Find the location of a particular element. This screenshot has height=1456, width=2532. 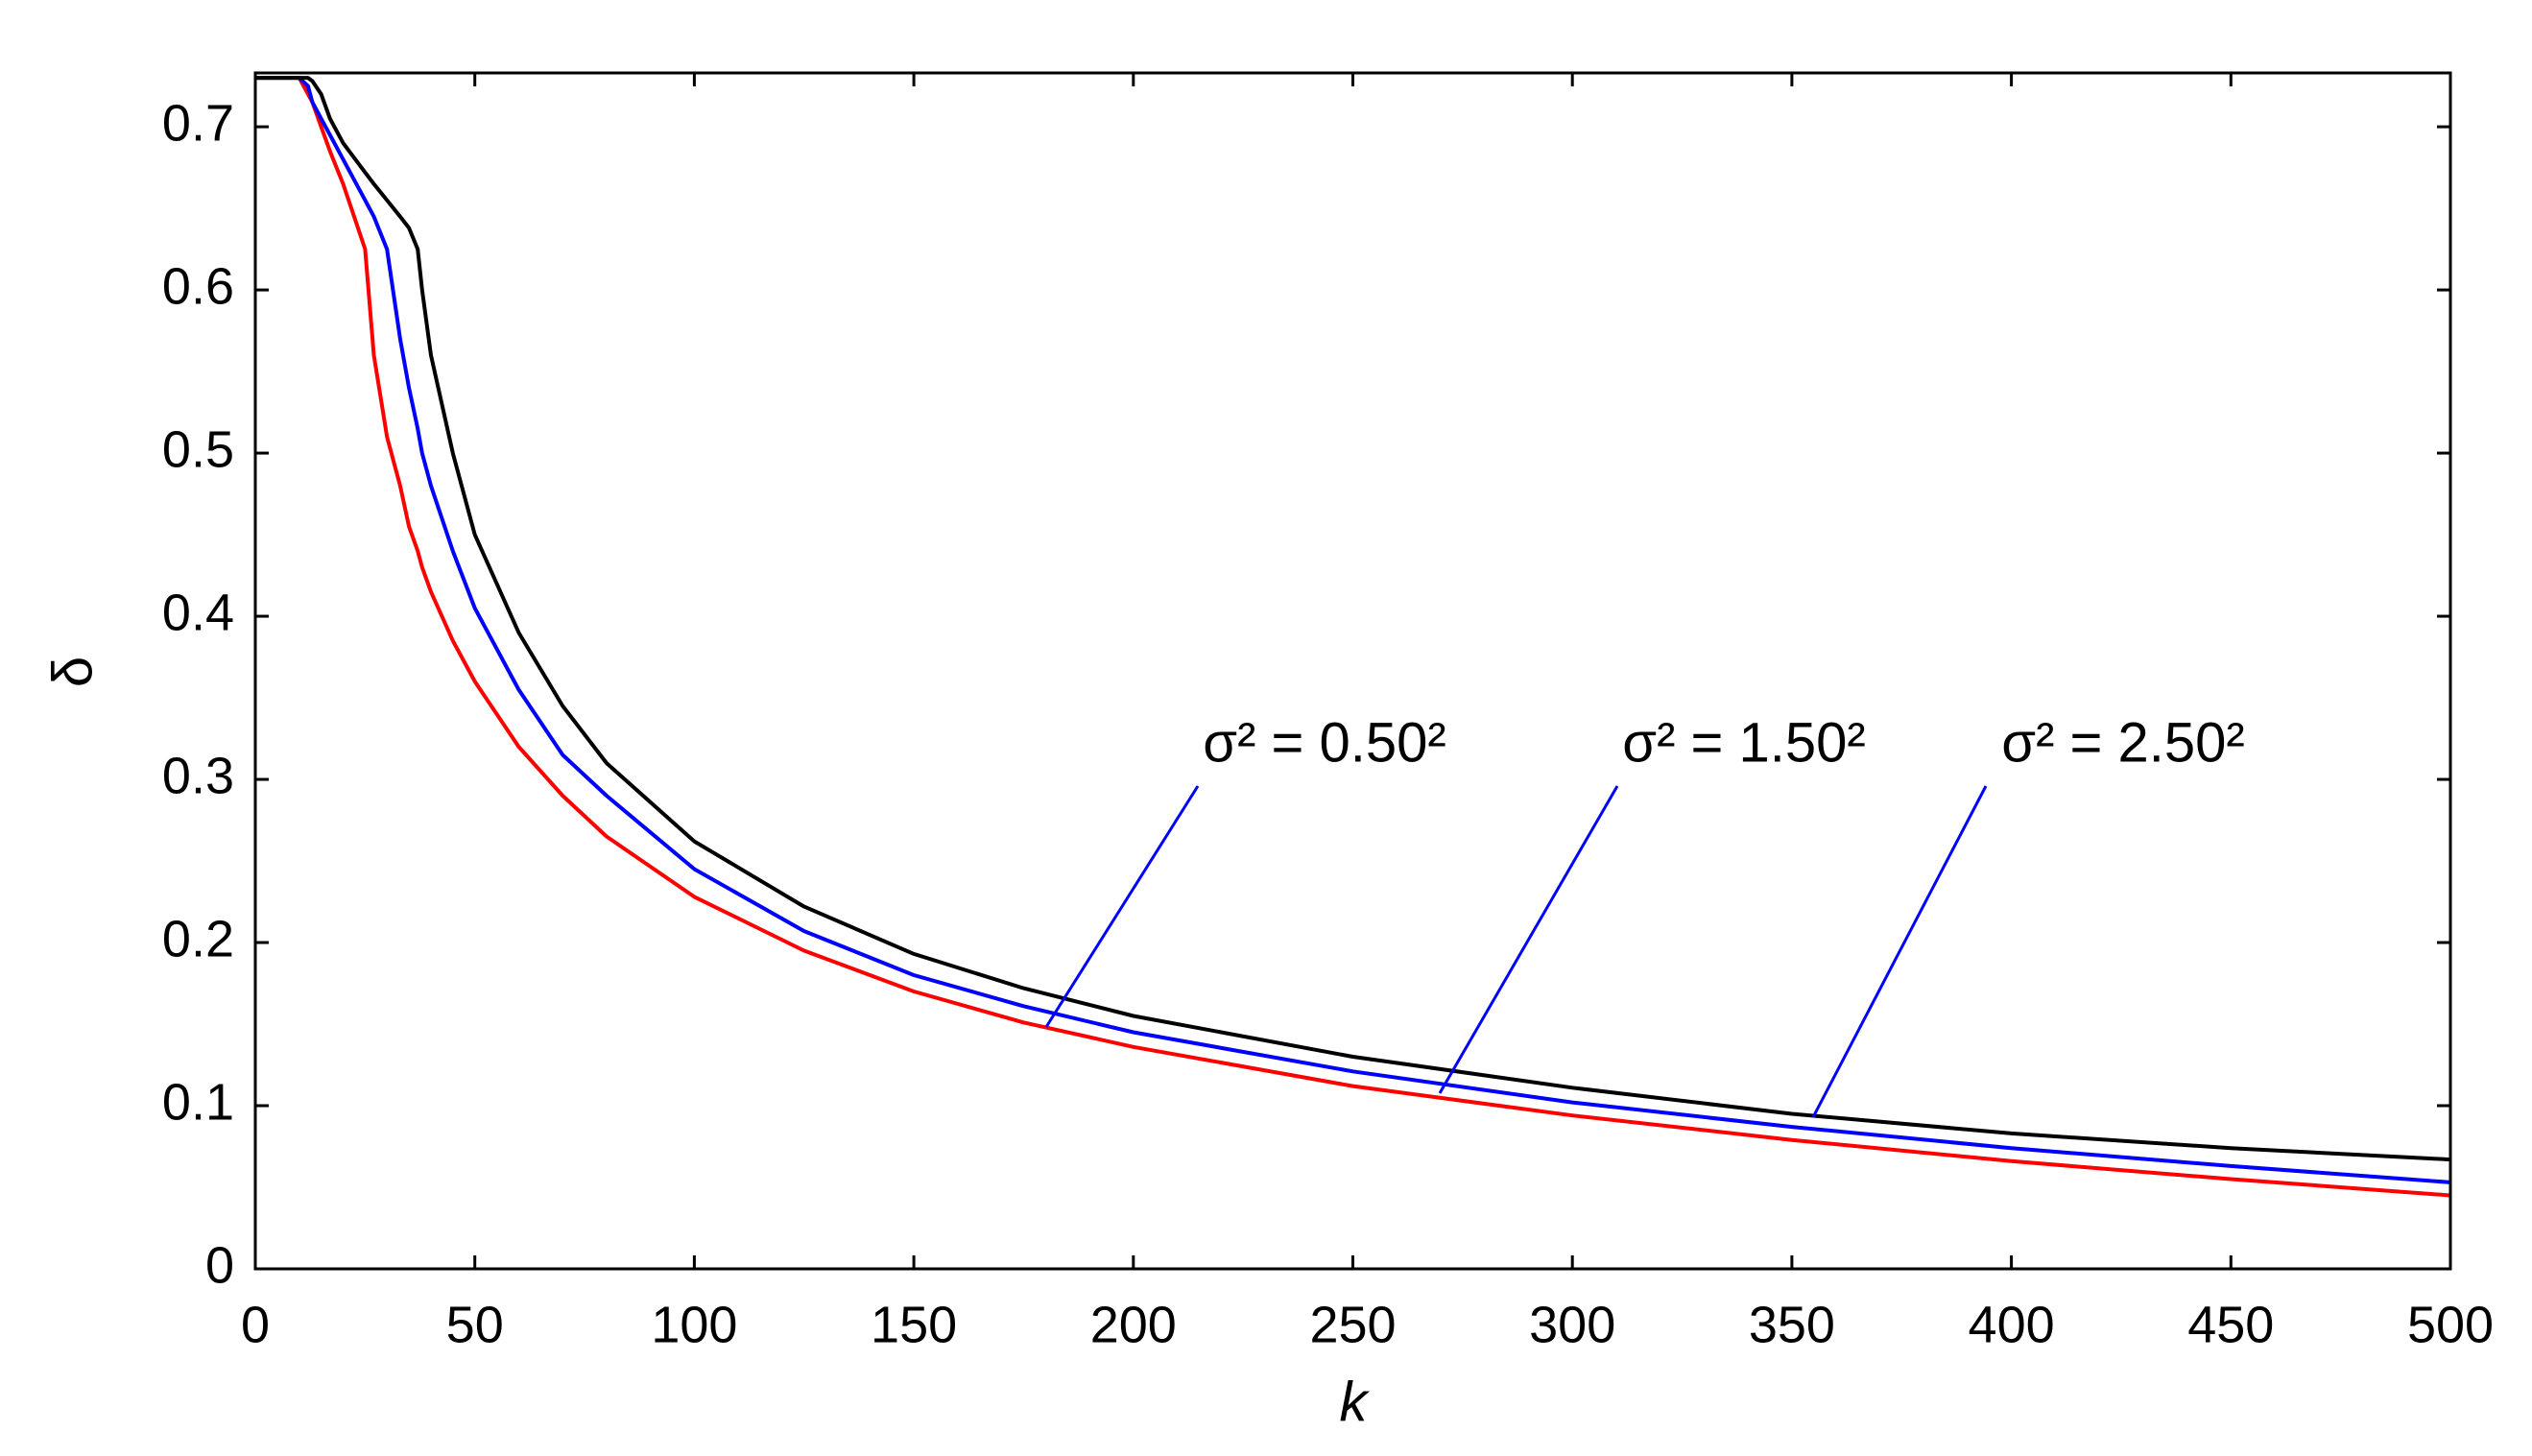

x-tick-label: 300 is located at coordinates (1572, 1324).